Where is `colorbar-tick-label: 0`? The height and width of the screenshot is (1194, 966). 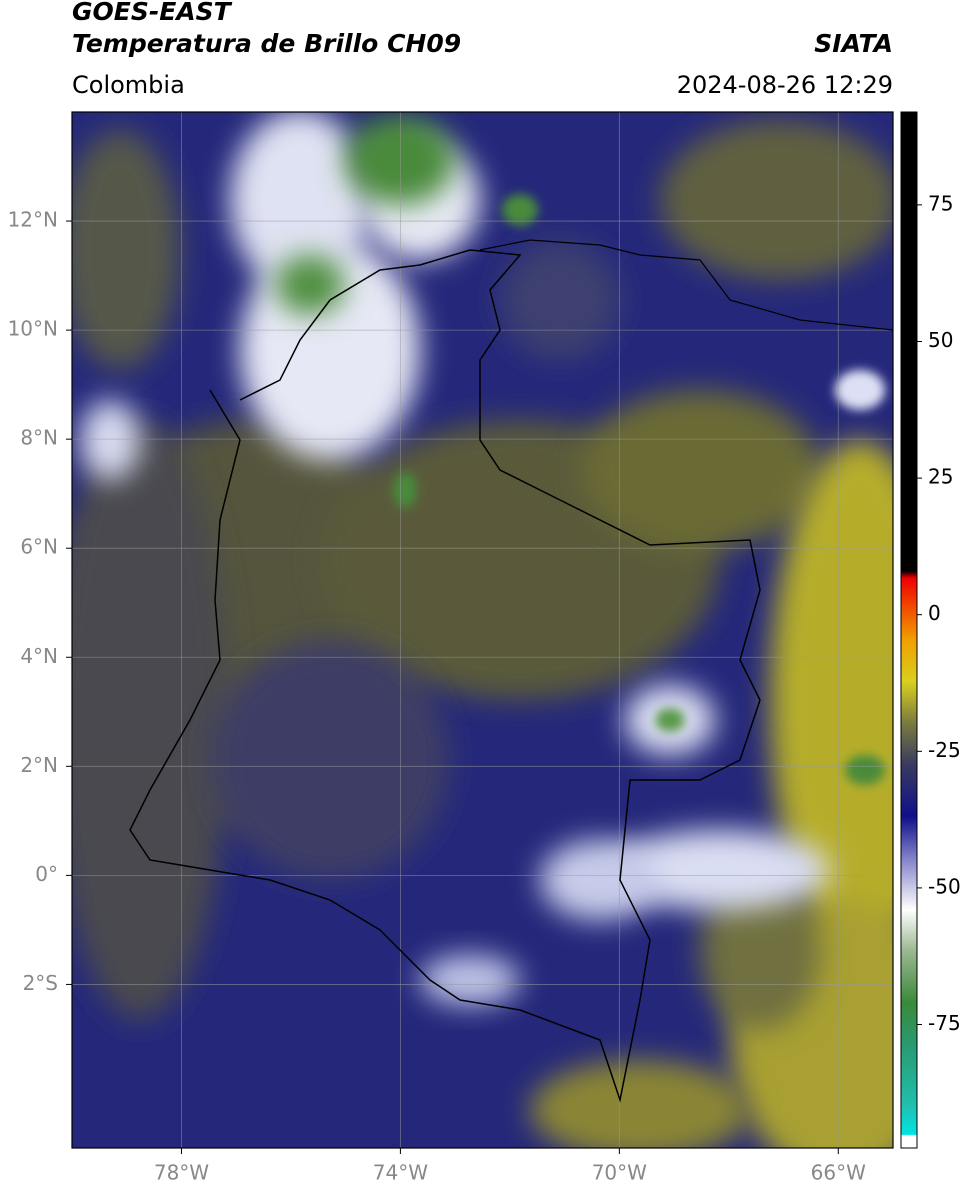
colorbar-tick-label: 0 is located at coordinates (934, 613).